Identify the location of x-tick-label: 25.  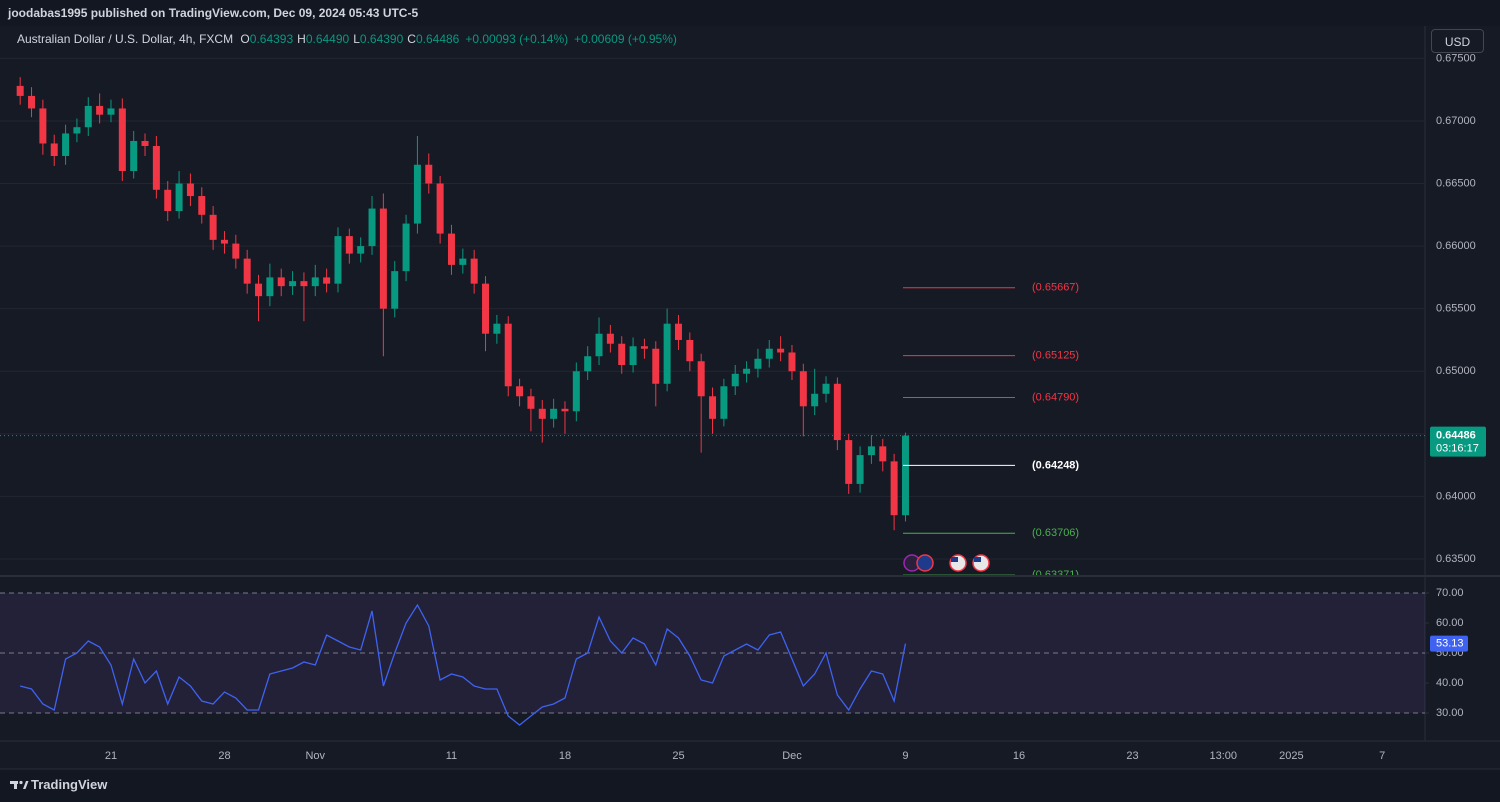
(678, 756).